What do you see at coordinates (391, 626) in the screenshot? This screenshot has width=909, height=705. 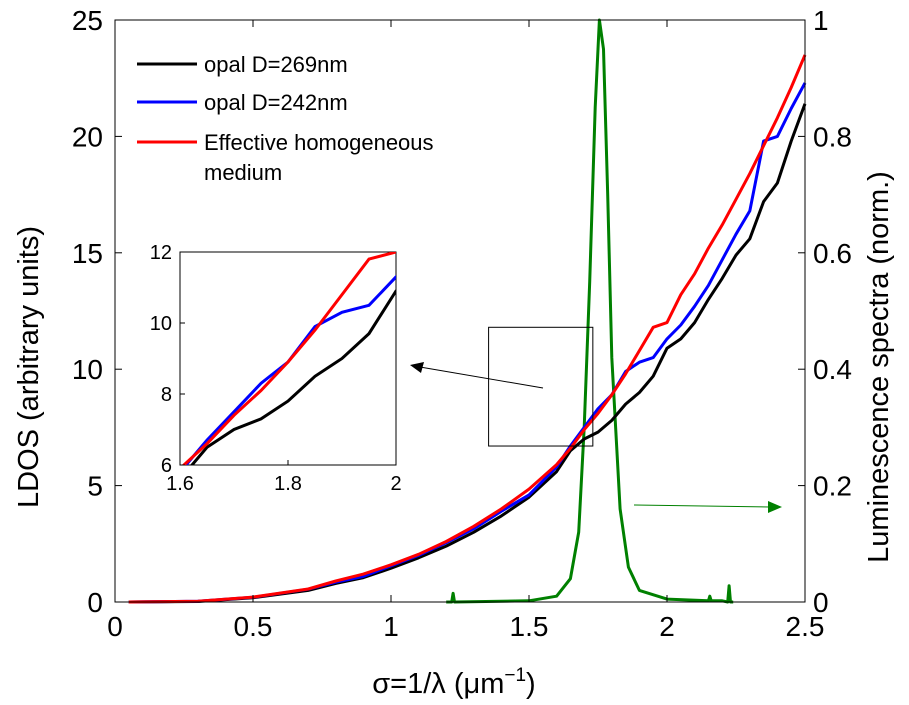 I see `x-tick-label: 1` at bounding box center [391, 626].